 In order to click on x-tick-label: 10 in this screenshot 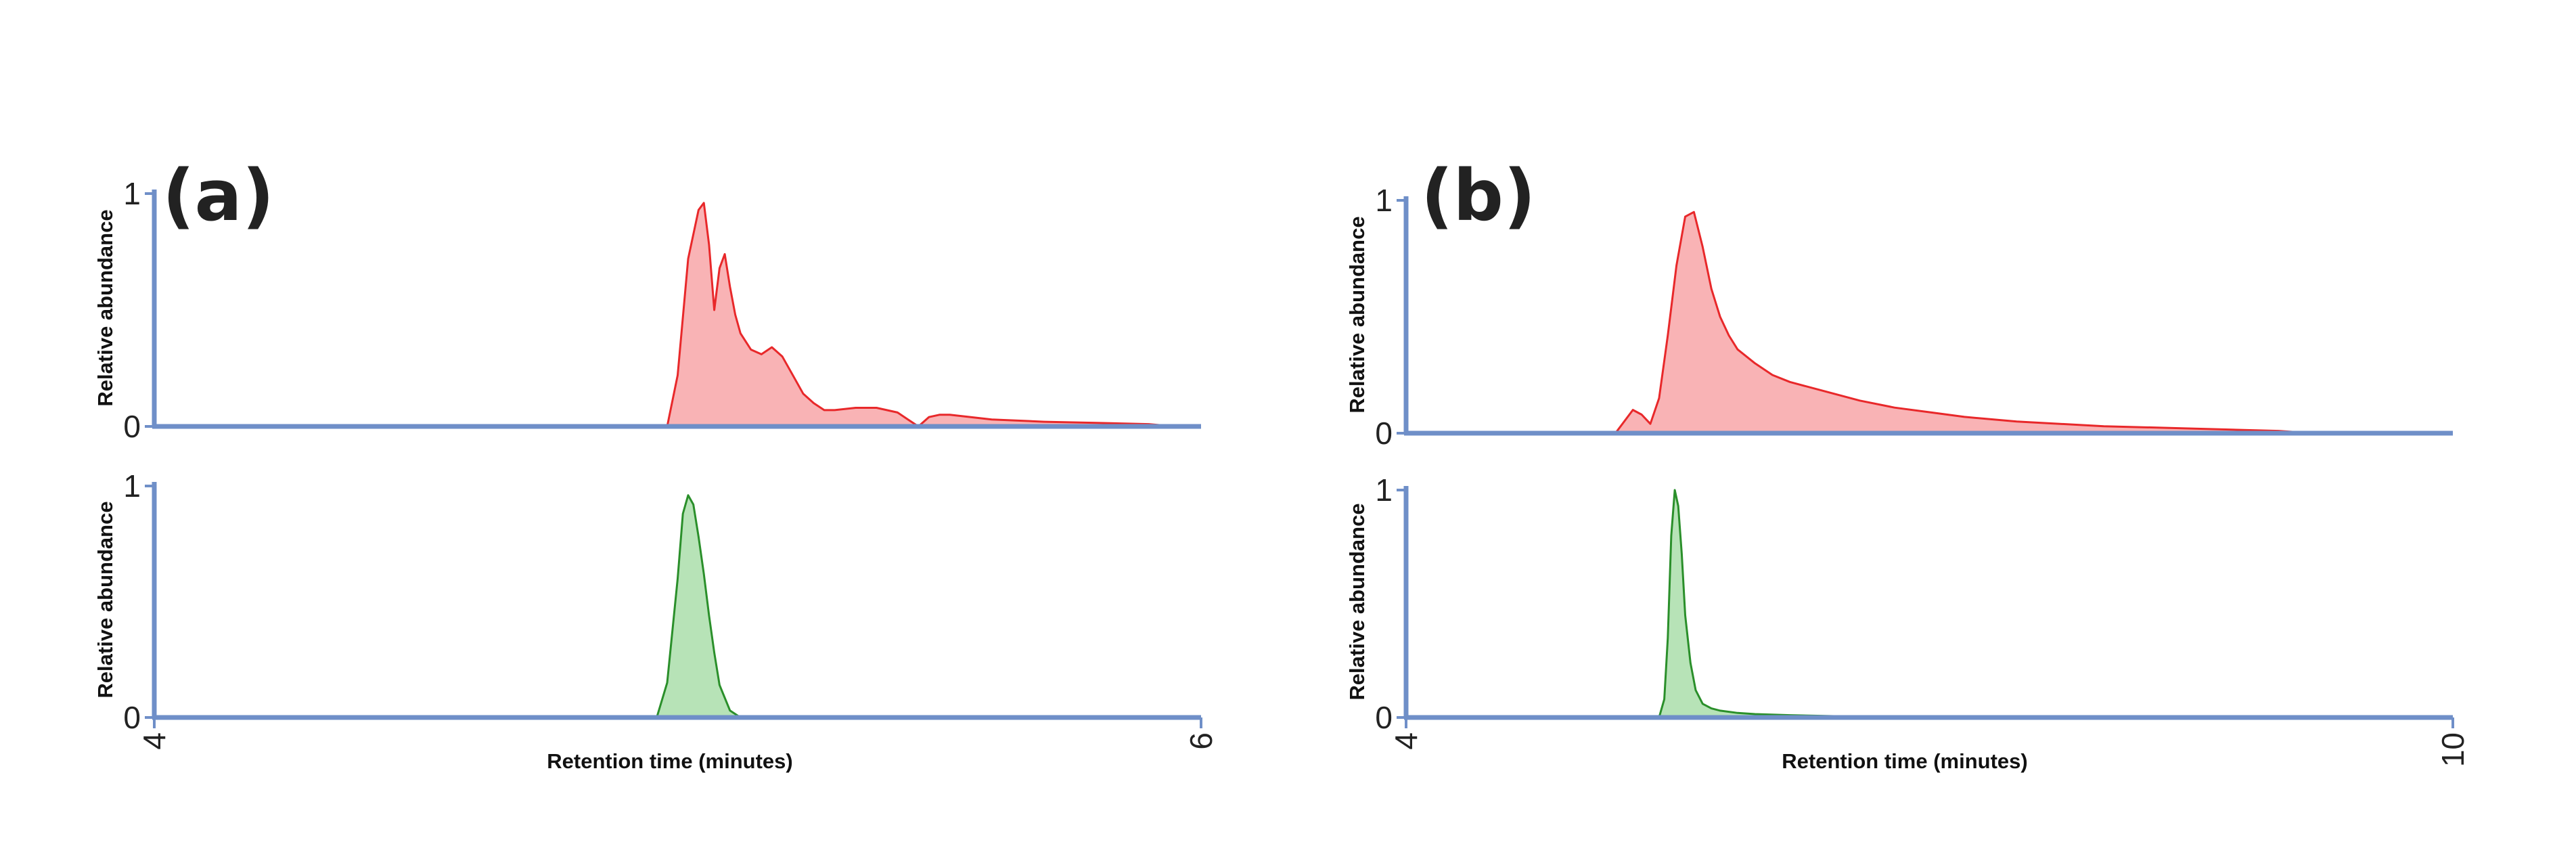, I will do `click(2452, 749)`.